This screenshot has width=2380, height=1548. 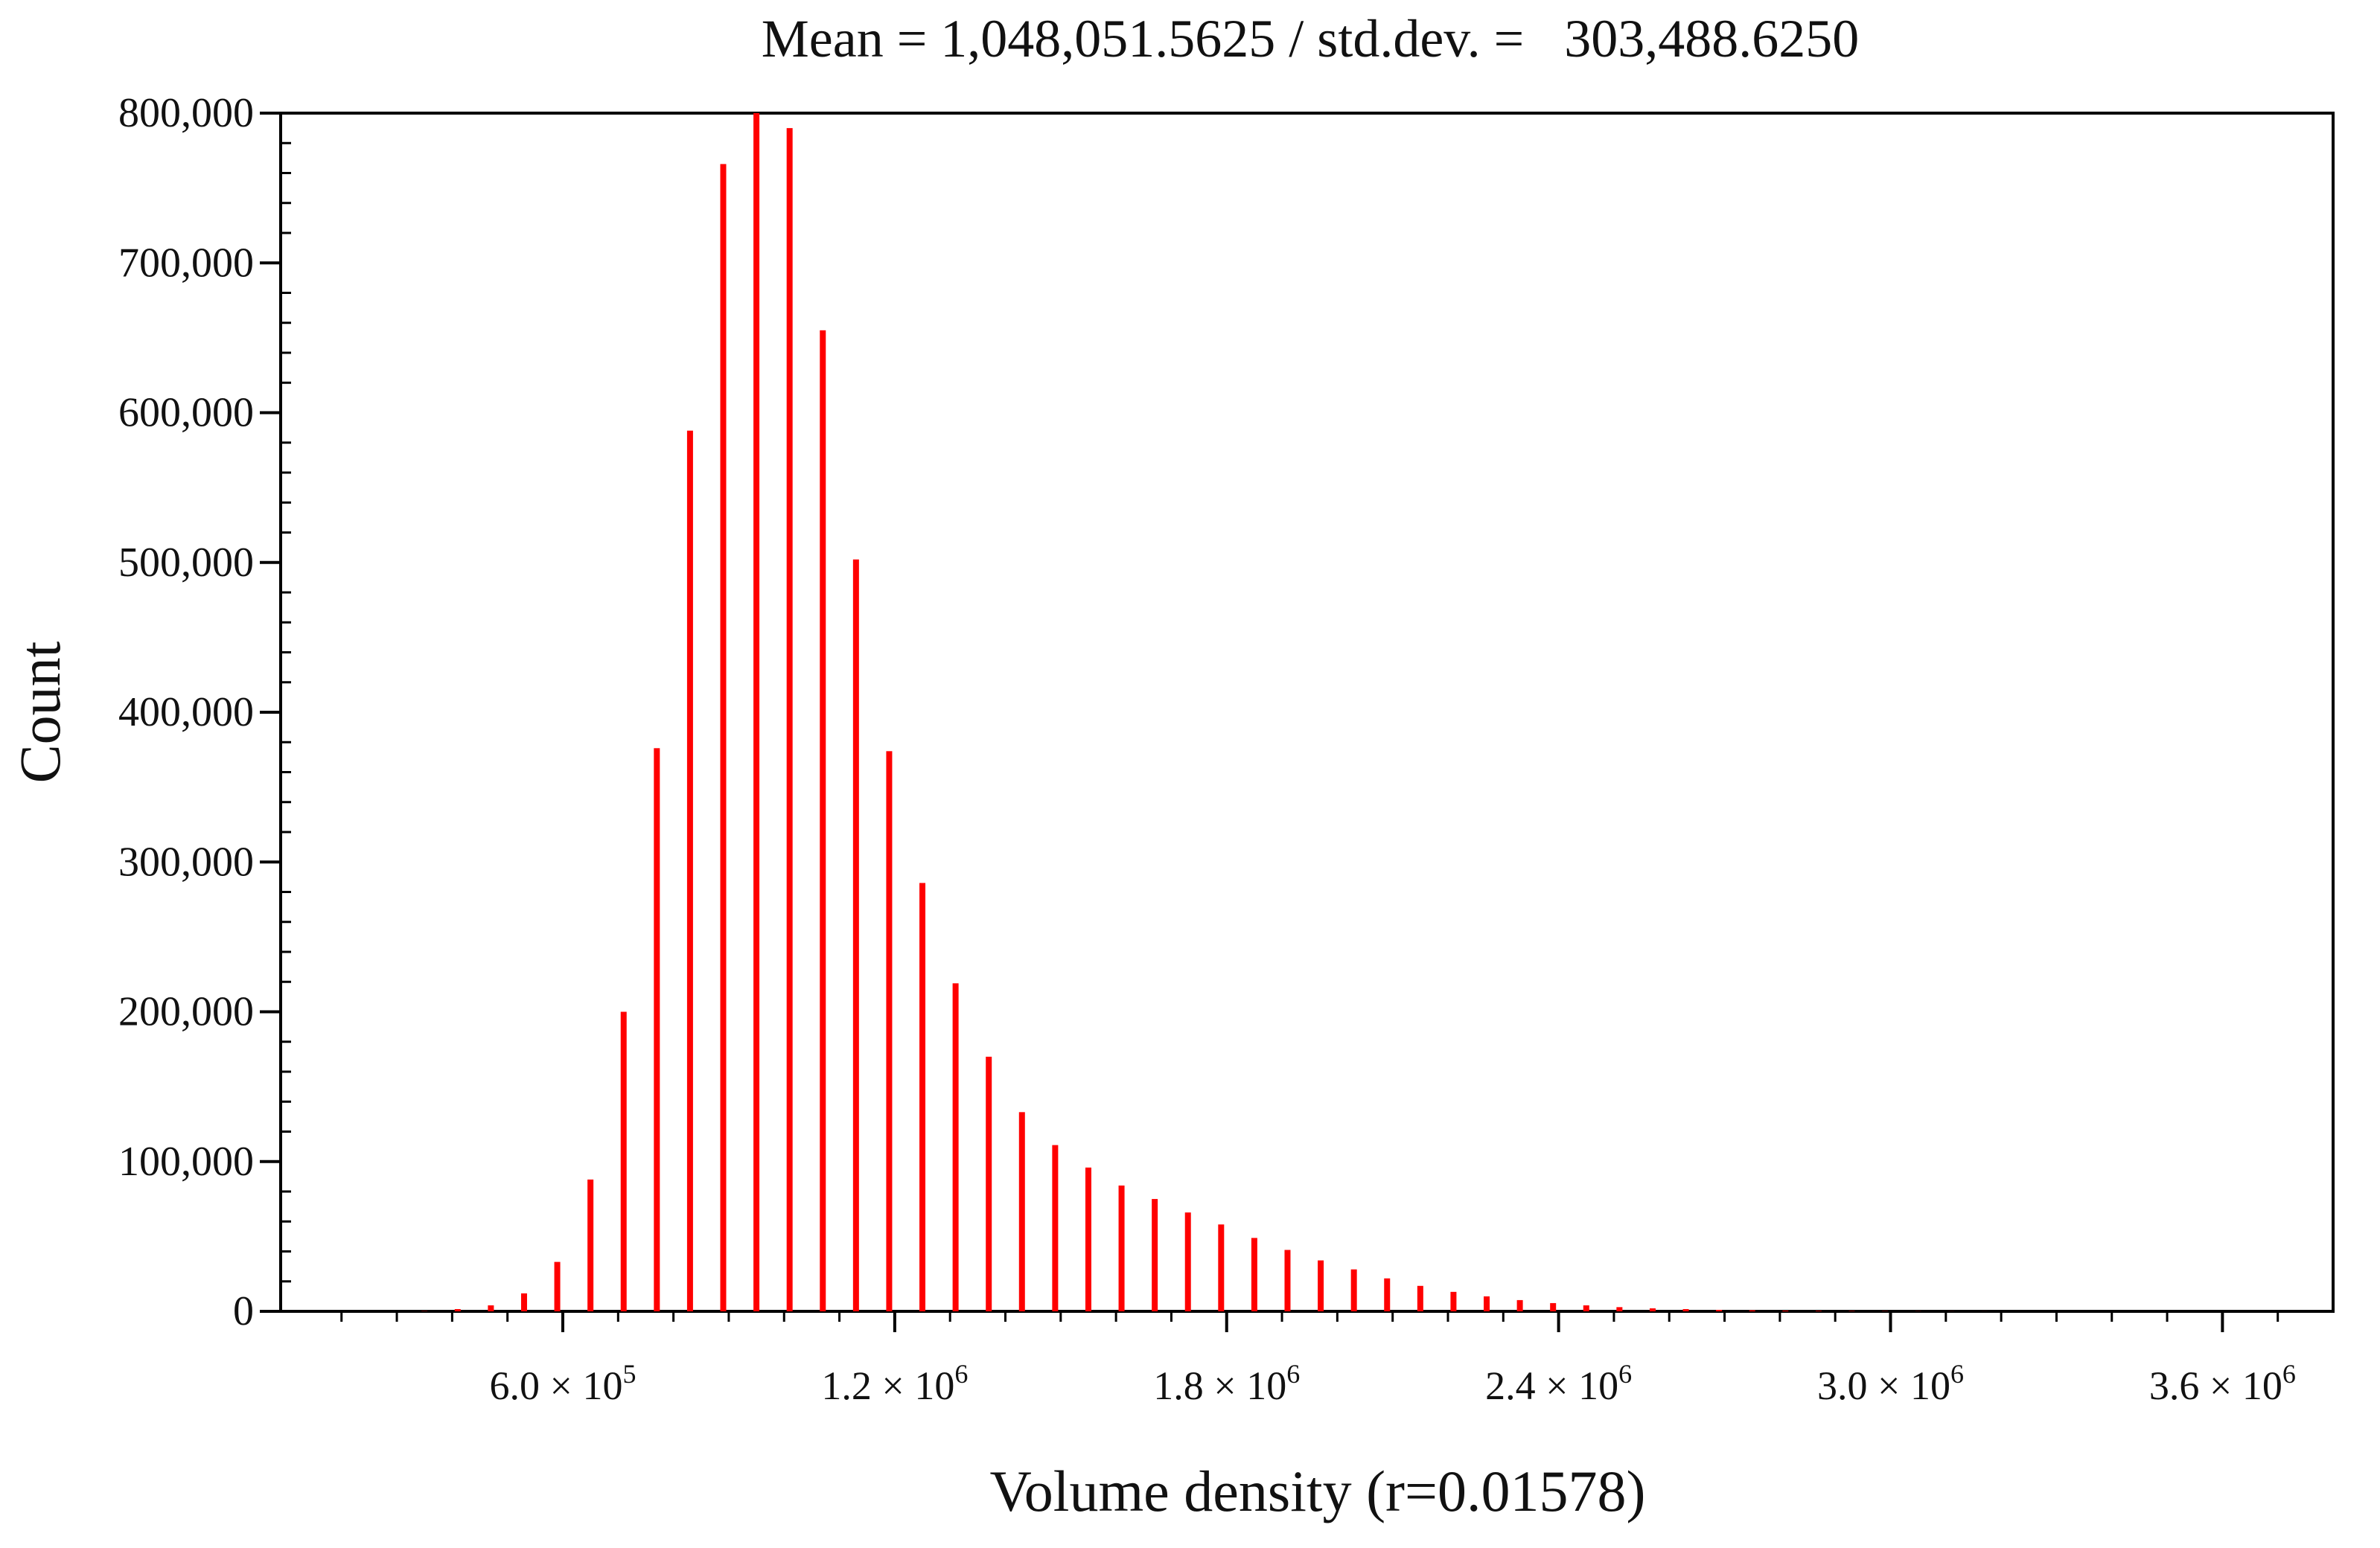 What do you see at coordinates (851, 1385) in the screenshot?
I see `x-tick-mantissa: 1.2` at bounding box center [851, 1385].